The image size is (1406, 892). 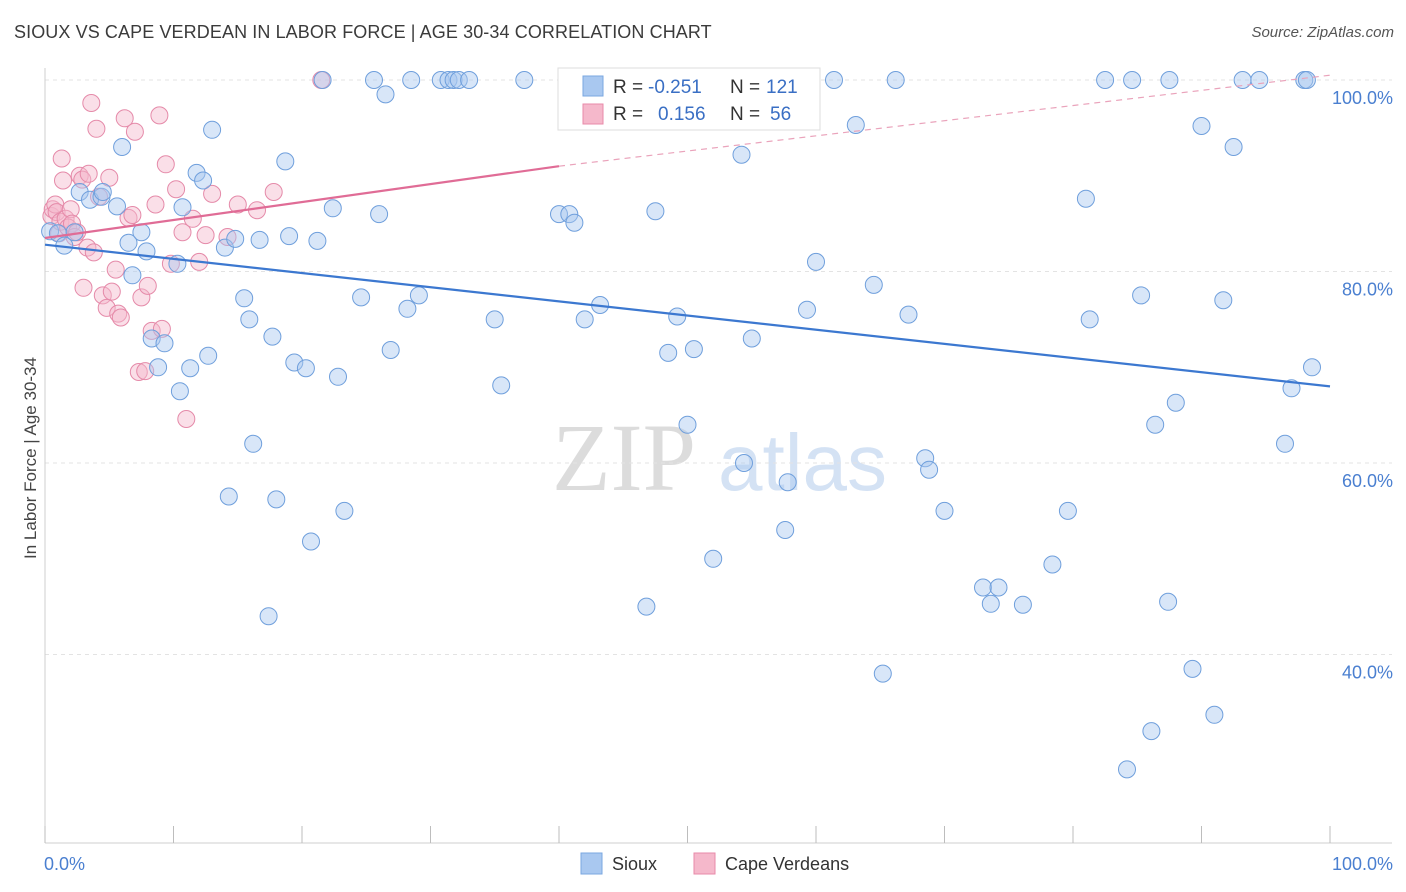 What do you see at coordinates (944, 120) in the screenshot?
I see `trend-line-cape-verdeans-extension` at bounding box center [944, 120].